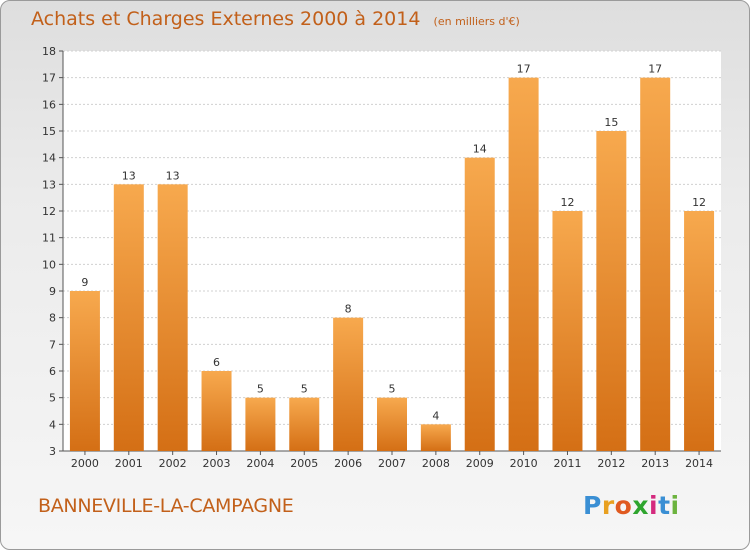 The width and height of the screenshot is (750, 550). Describe the element at coordinates (304, 463) in the screenshot. I see `x-tick-label: 2005` at that location.